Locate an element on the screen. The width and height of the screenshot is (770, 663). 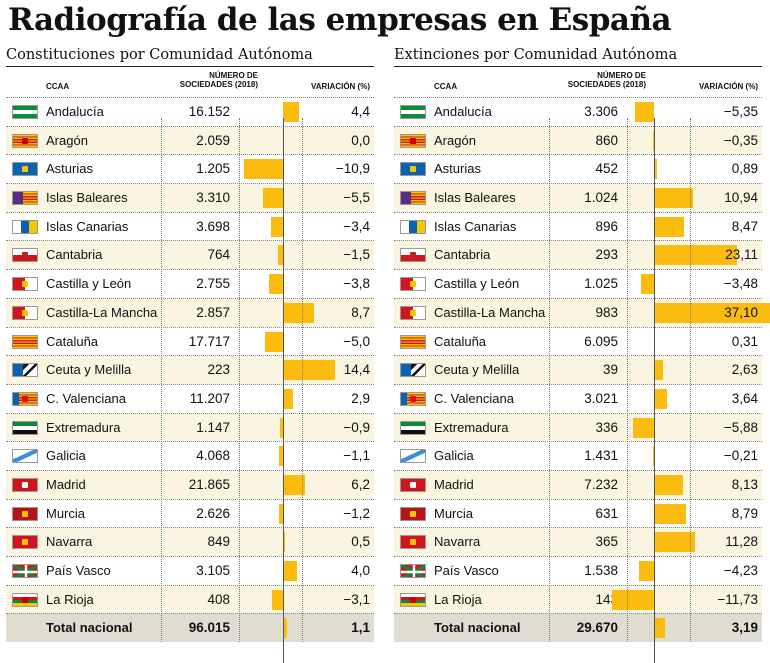
sociedades-value: 1.025 is located at coordinates (601, 284).